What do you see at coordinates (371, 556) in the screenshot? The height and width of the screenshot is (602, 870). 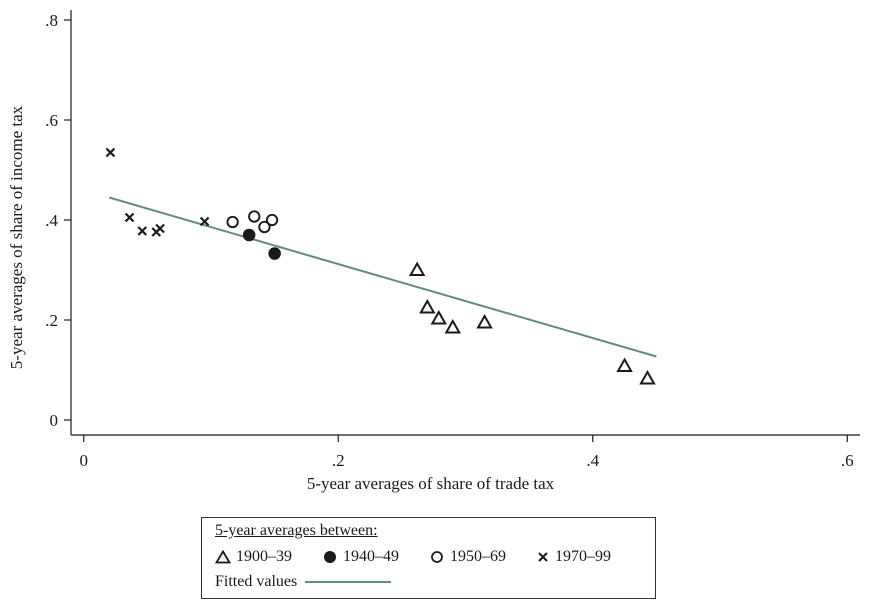 I see `legend-label-1940-49: 1940–49` at bounding box center [371, 556].